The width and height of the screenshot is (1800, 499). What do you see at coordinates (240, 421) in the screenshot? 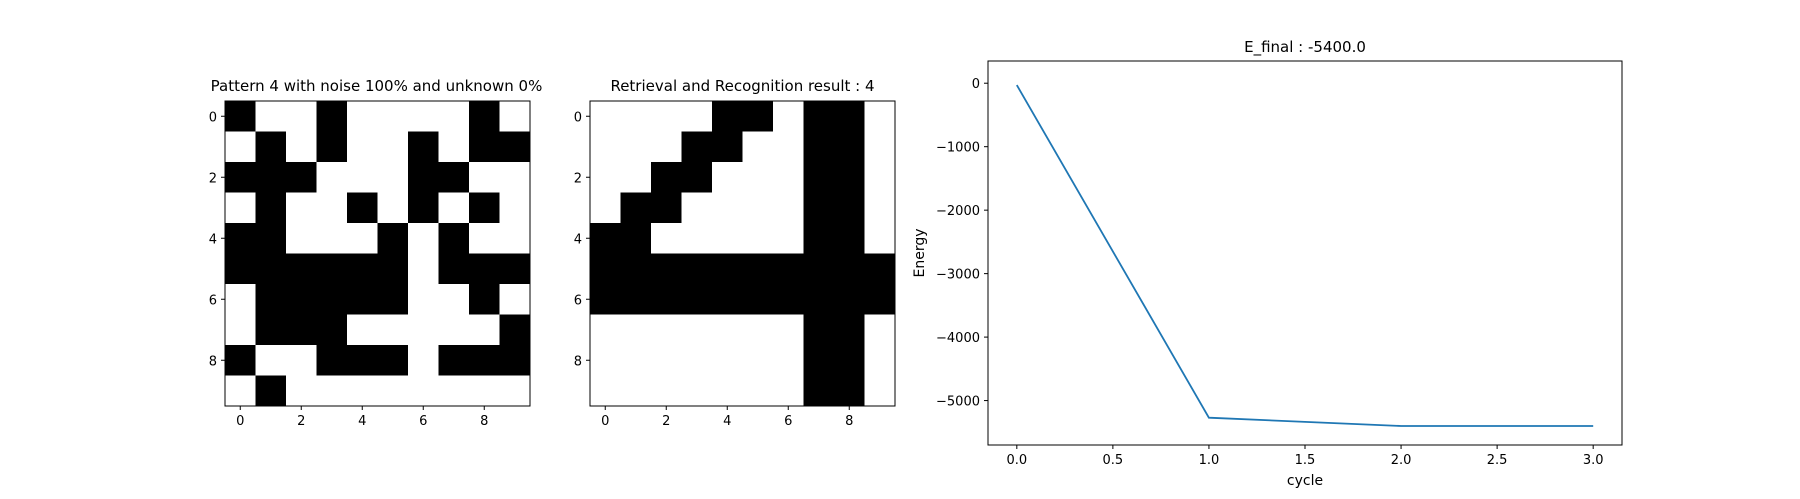
I see `x-tick-label: 0` at bounding box center [240, 421].